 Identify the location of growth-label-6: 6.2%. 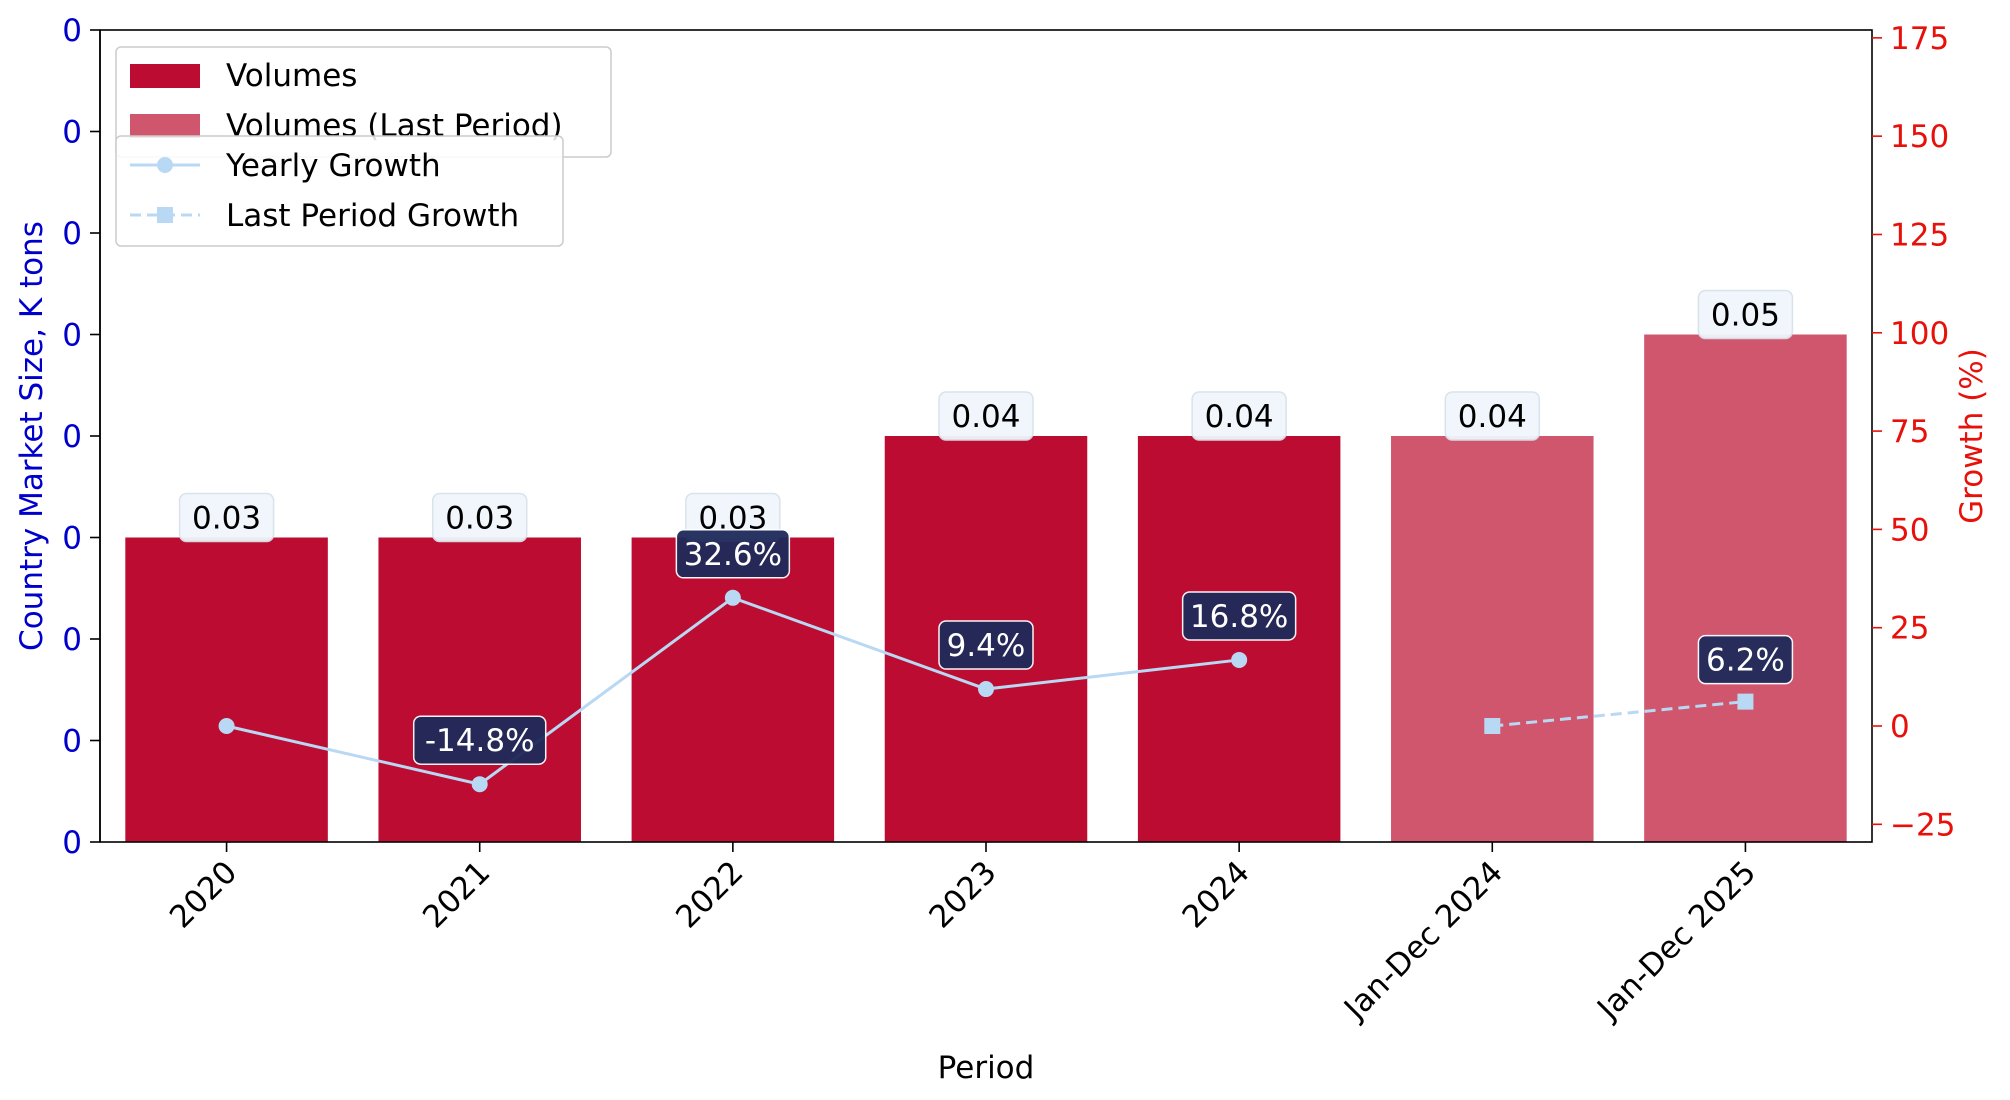
(1745, 661).